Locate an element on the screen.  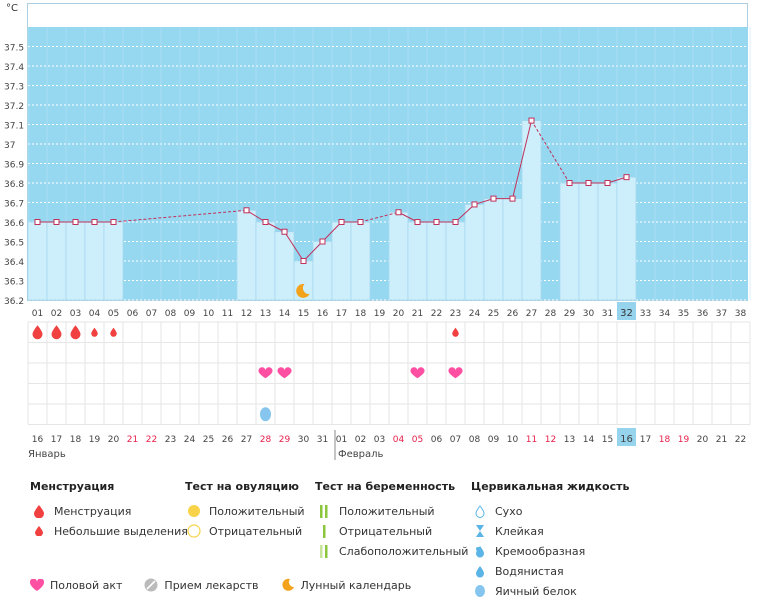
y-tick-label: 37 is located at coordinates (9, 146).